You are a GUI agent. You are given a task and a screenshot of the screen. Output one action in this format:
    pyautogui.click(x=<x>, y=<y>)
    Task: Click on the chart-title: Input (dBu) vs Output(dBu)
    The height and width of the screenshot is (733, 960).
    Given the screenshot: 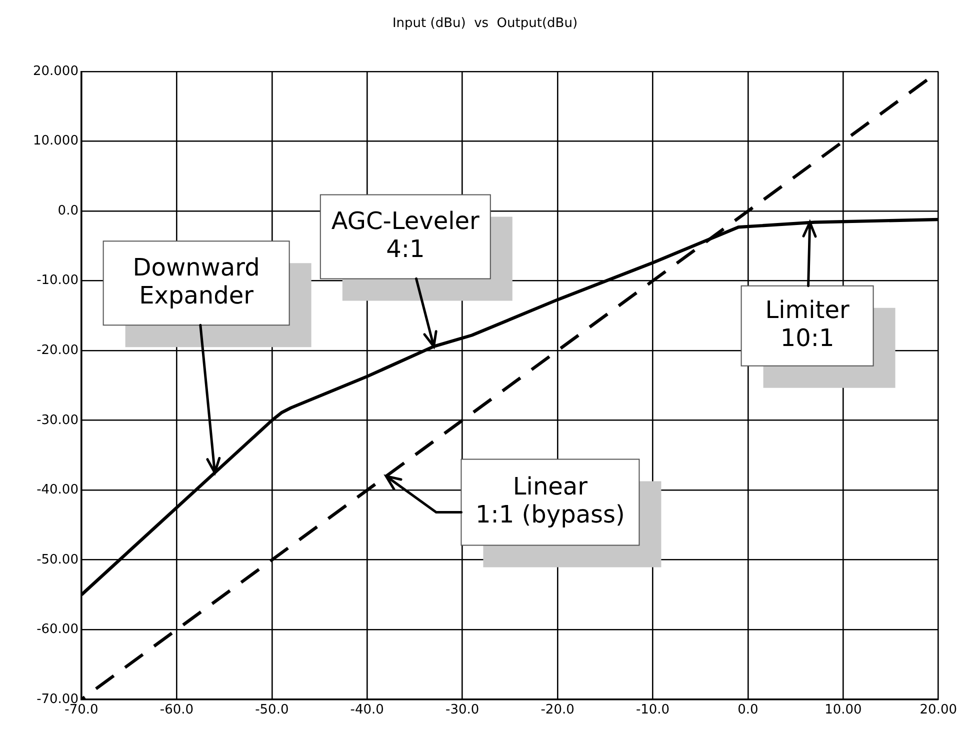 What is the action you would take?
    pyautogui.click(x=485, y=24)
    